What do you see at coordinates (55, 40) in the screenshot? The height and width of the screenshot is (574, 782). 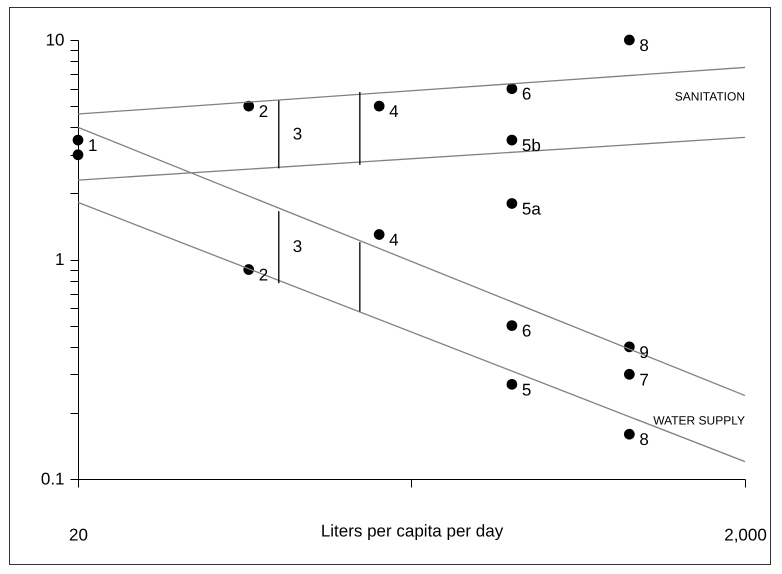 I see `y-tick-label: 10` at bounding box center [55, 40].